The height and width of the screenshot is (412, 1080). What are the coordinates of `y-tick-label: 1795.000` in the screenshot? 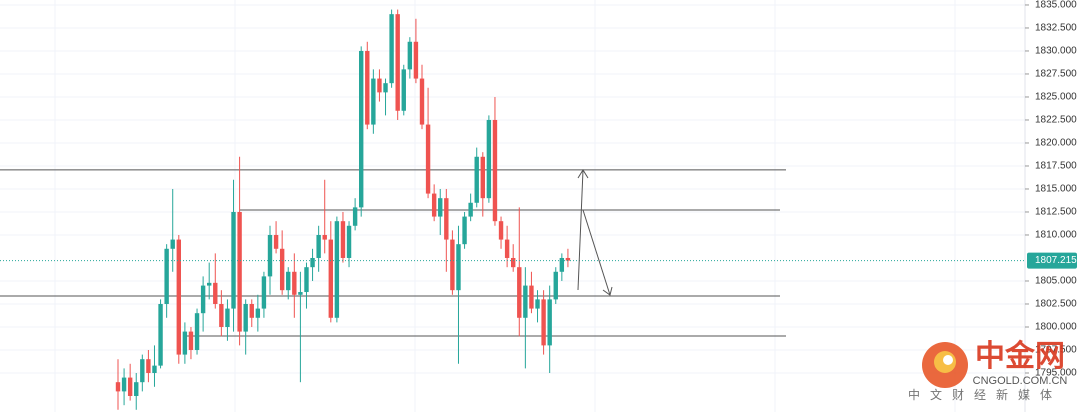 It's located at (1056, 373).